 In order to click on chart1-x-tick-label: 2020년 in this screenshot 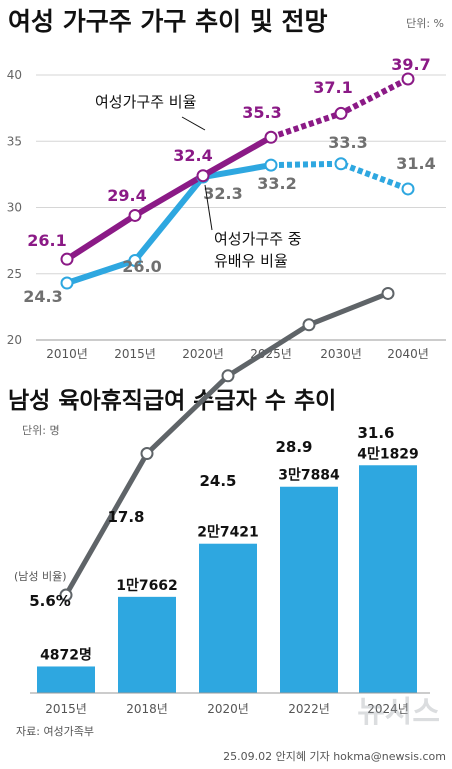, I will do `click(203, 354)`.